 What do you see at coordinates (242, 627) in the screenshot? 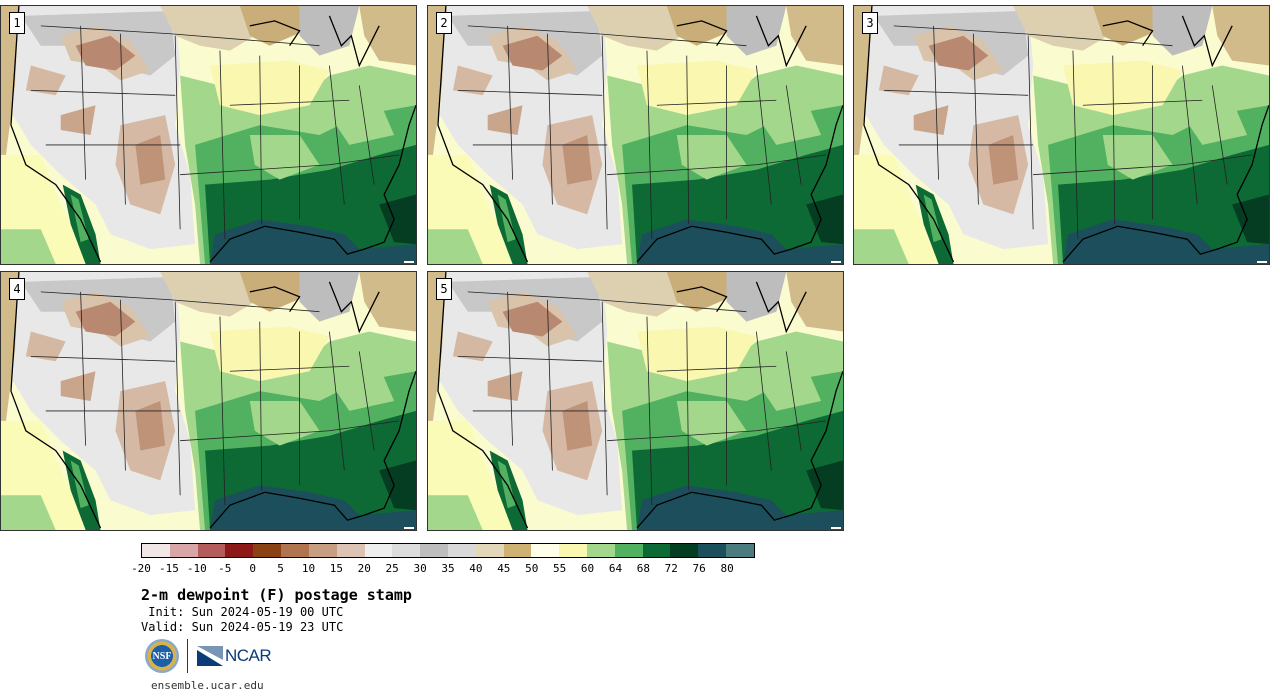
I see `valid-time: Valid: Sun 2024-05-19 23 UTC` at bounding box center [242, 627].